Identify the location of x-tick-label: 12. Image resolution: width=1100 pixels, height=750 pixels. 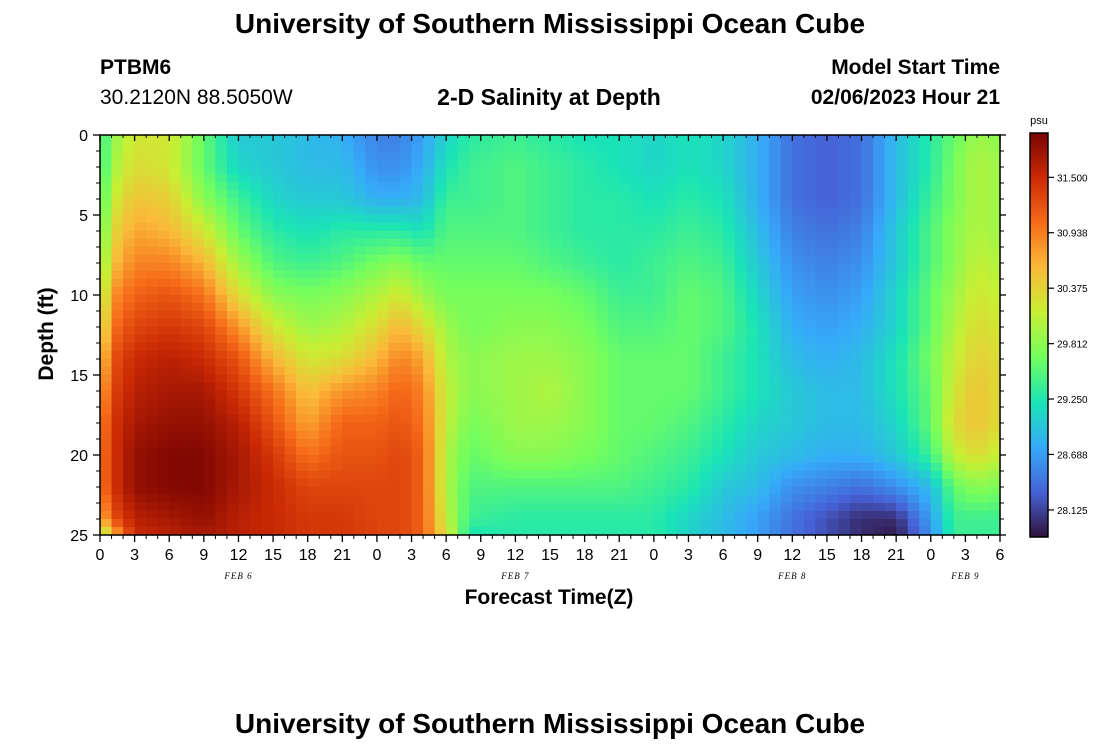
(515, 555).